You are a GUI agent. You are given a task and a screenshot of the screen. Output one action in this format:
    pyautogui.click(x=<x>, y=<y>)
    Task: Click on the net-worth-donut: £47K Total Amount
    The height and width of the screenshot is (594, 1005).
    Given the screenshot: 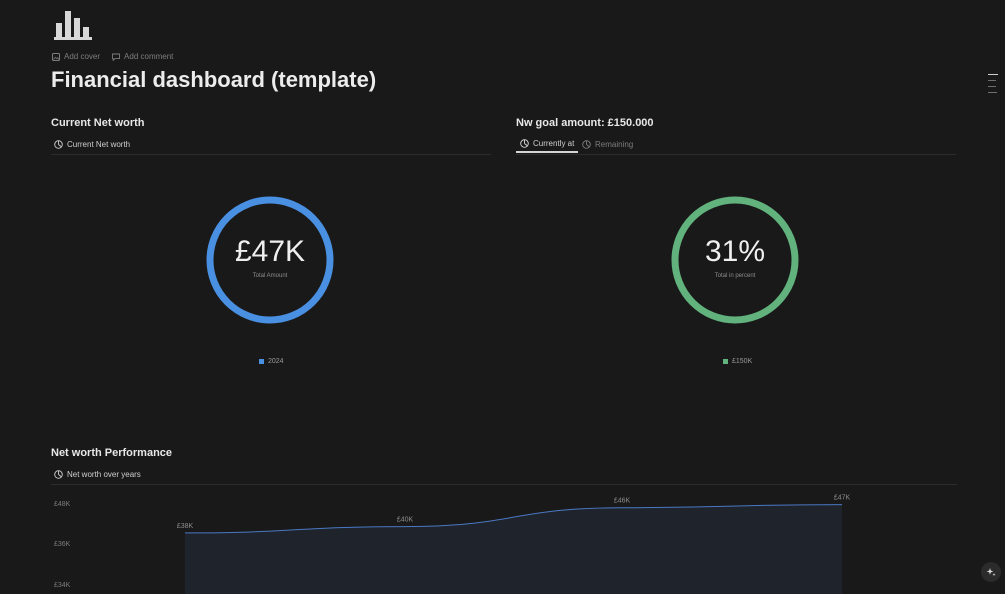 What is the action you would take?
    pyautogui.click(x=270, y=260)
    